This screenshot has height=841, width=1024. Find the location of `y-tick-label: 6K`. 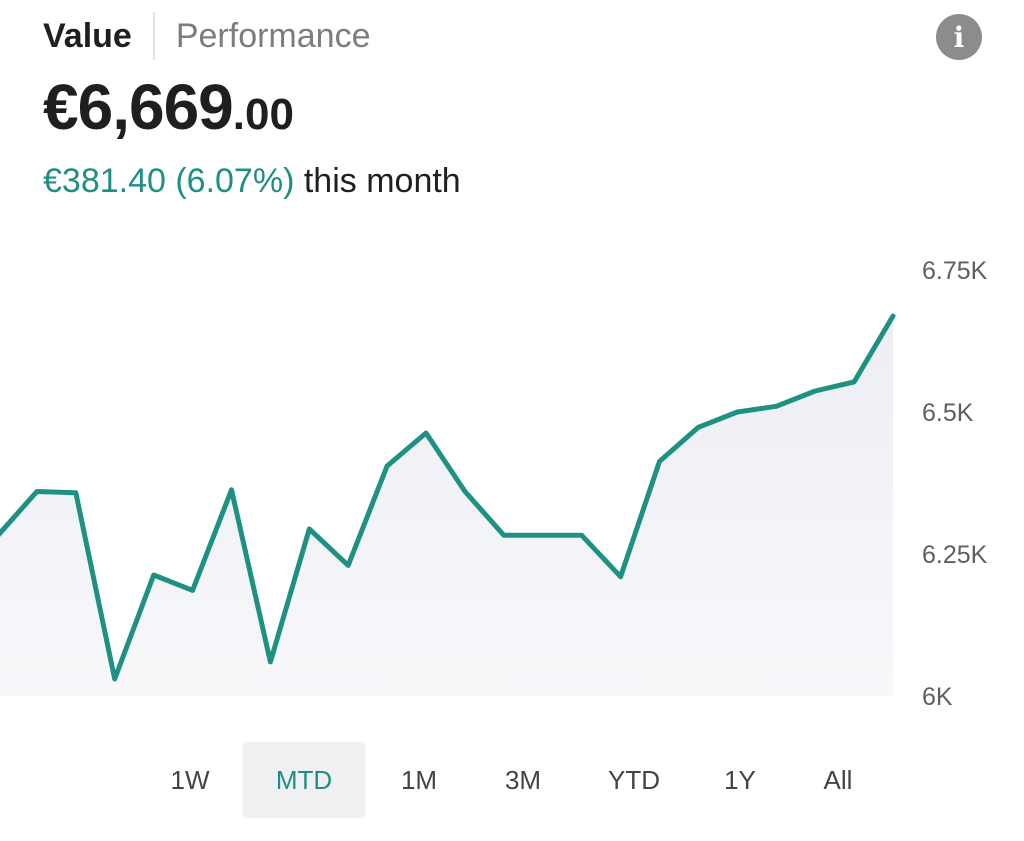

y-tick-label: 6K is located at coordinates (937, 697).